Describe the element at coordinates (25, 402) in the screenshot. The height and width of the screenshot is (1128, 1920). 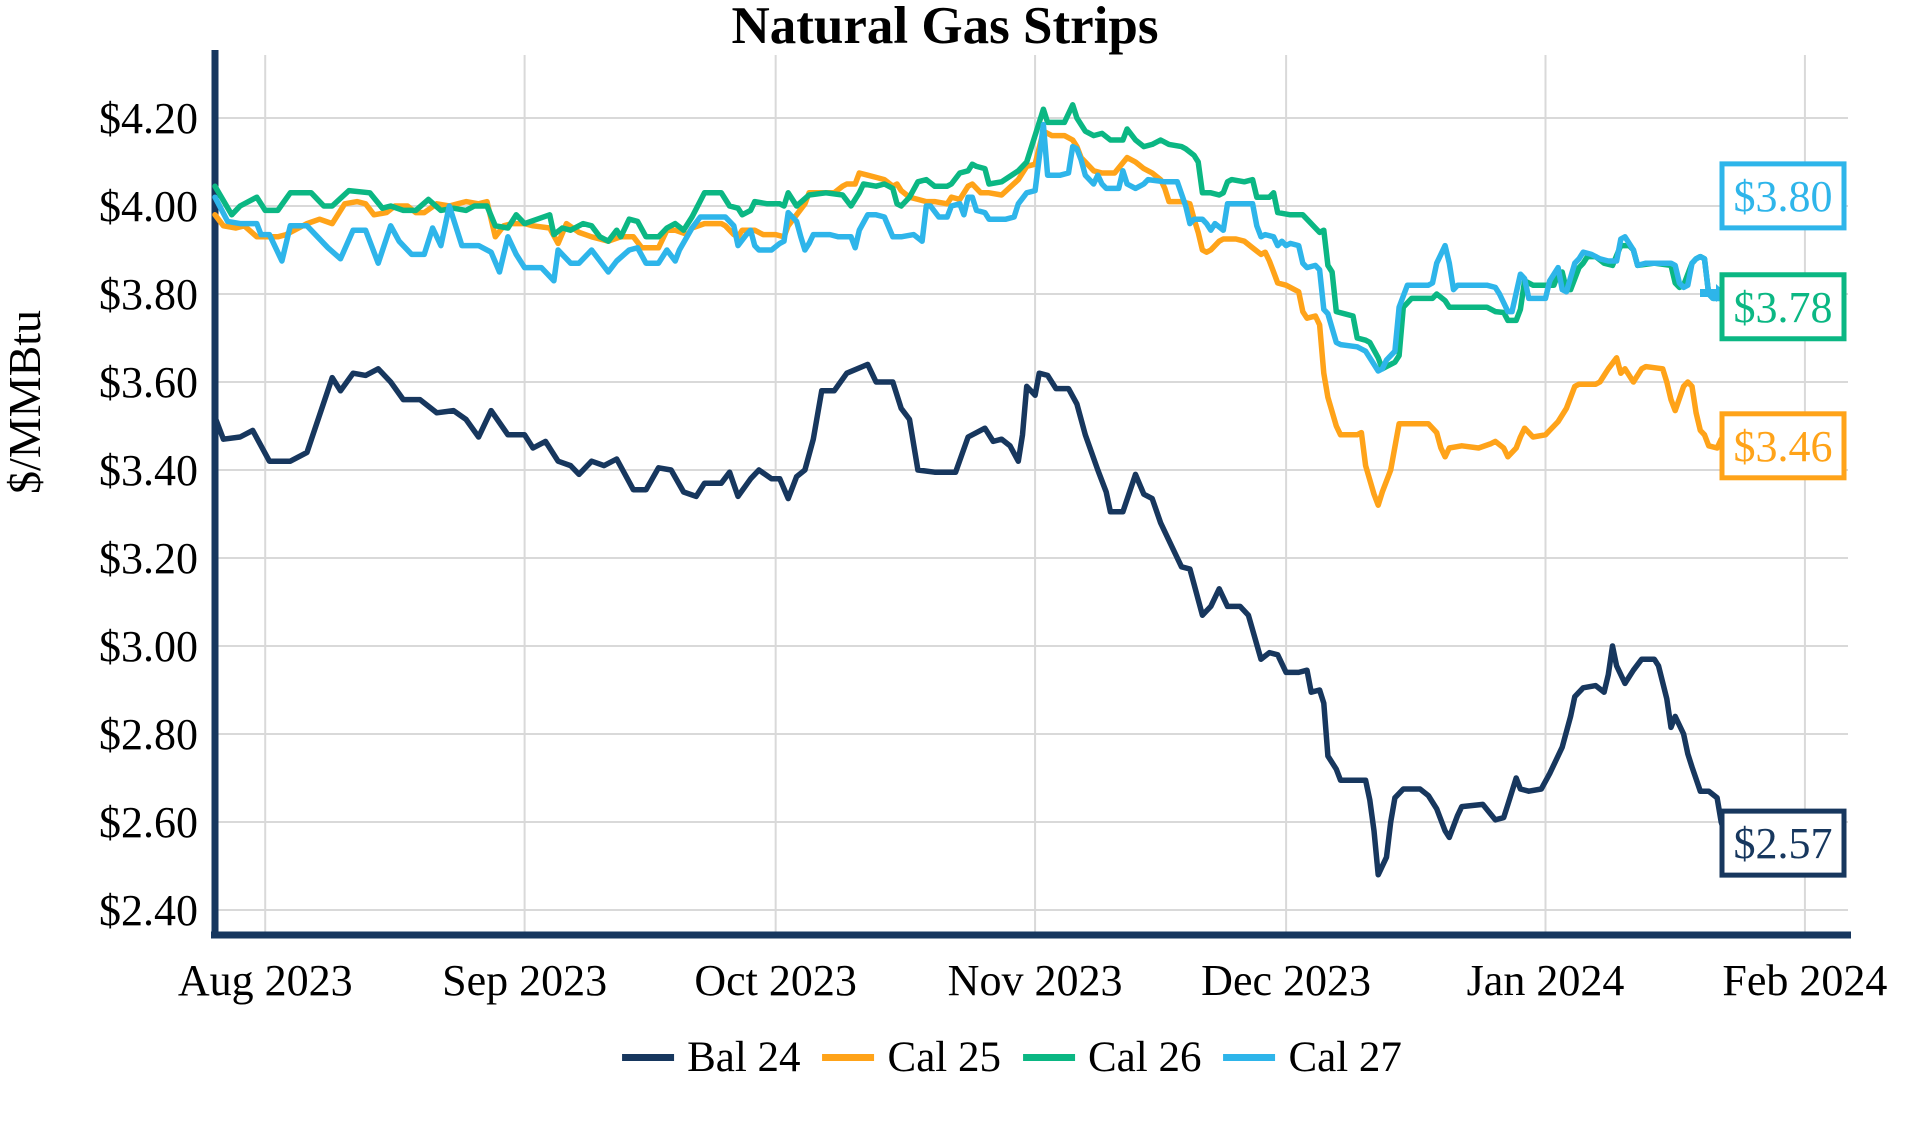
I see `y-axis-title: $/MMBtu` at that location.